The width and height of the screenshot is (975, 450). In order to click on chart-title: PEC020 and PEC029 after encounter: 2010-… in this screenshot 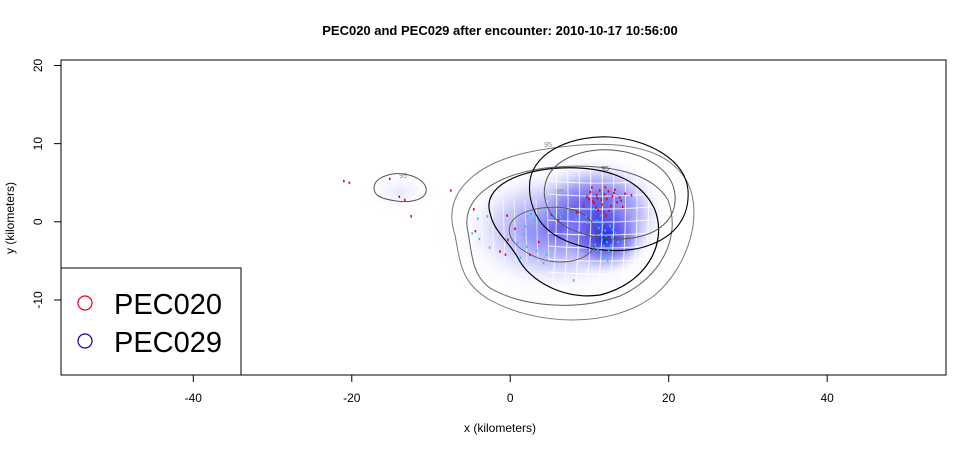, I will do `click(500, 30)`.